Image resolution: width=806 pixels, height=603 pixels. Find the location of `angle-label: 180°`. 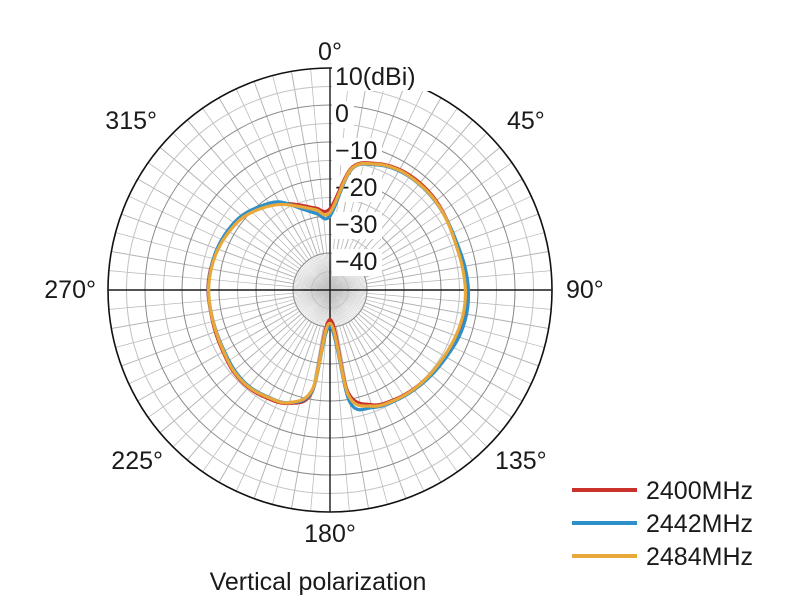

angle-label: 180° is located at coordinates (330, 534).